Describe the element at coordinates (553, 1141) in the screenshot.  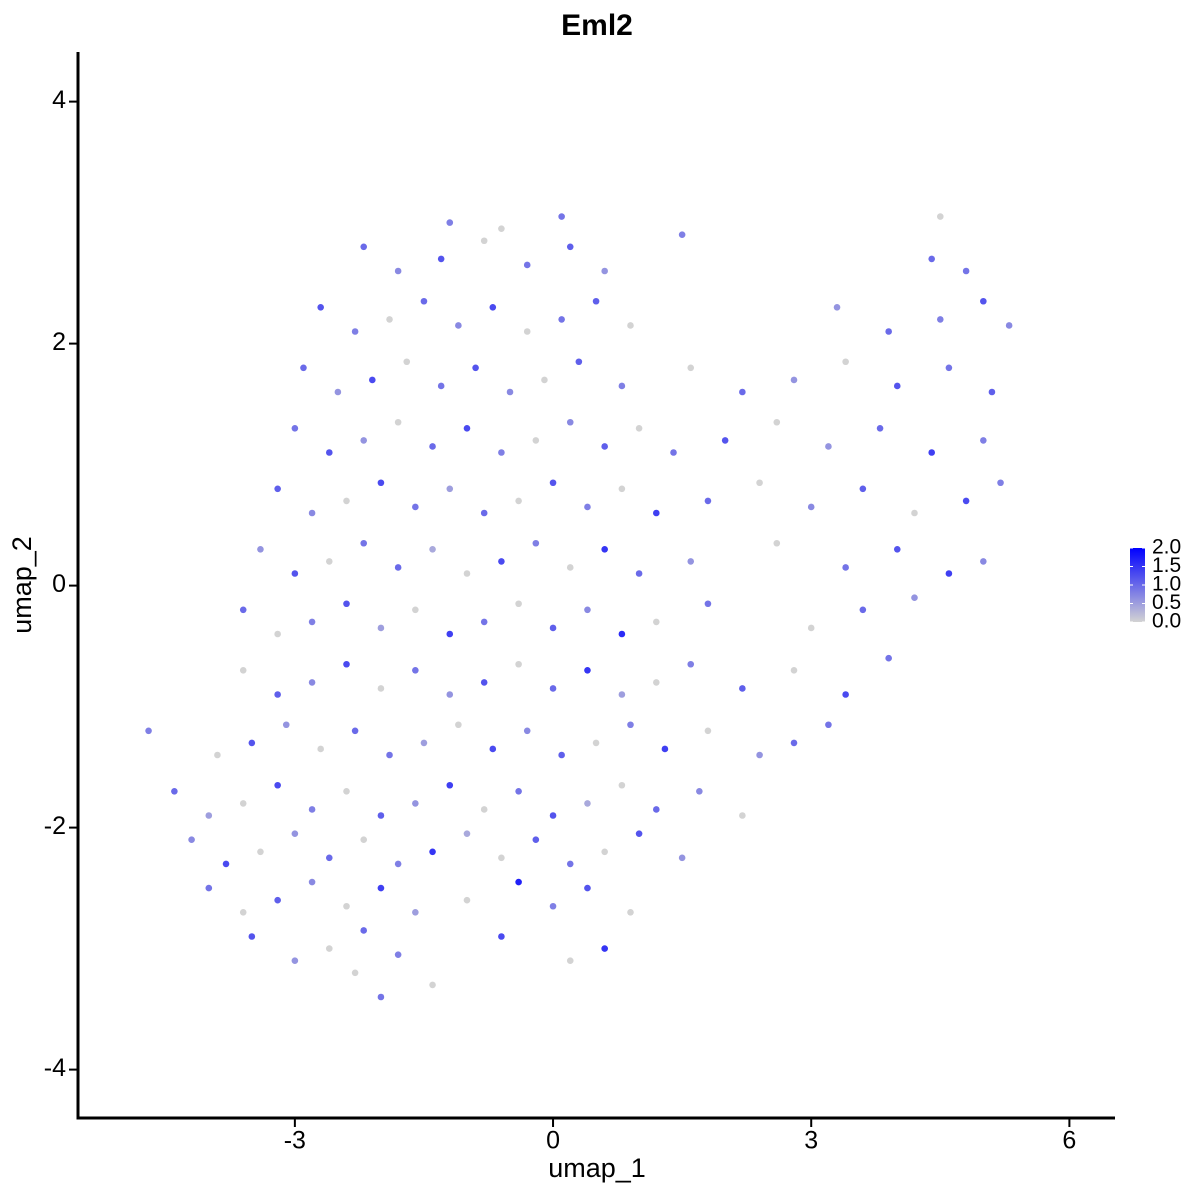
I see `x-tick-label: 0` at that location.